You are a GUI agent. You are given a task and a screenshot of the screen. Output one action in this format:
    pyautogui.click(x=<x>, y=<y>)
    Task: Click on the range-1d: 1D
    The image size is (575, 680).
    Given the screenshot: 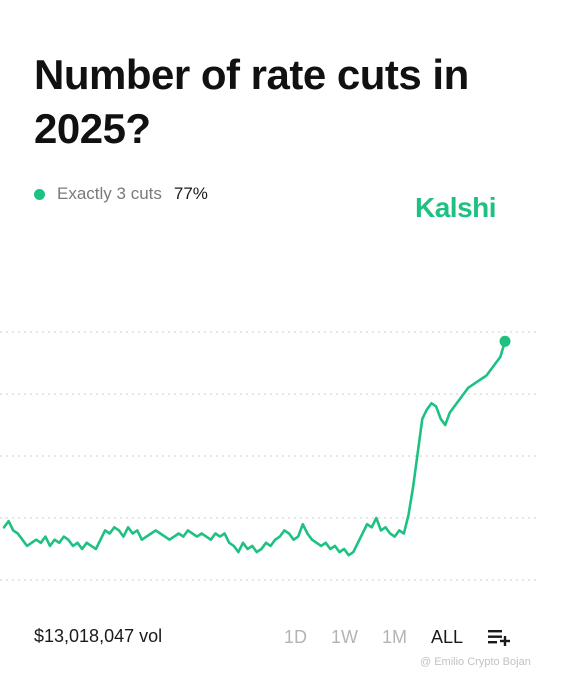 What is the action you would take?
    pyautogui.click(x=296, y=636)
    